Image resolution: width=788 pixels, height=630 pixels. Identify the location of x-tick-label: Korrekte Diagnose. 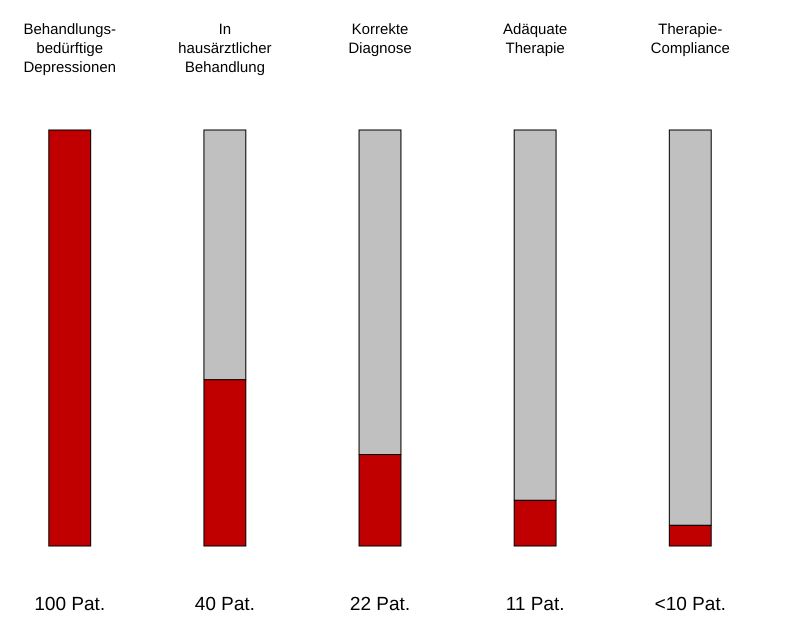
(380, 39).